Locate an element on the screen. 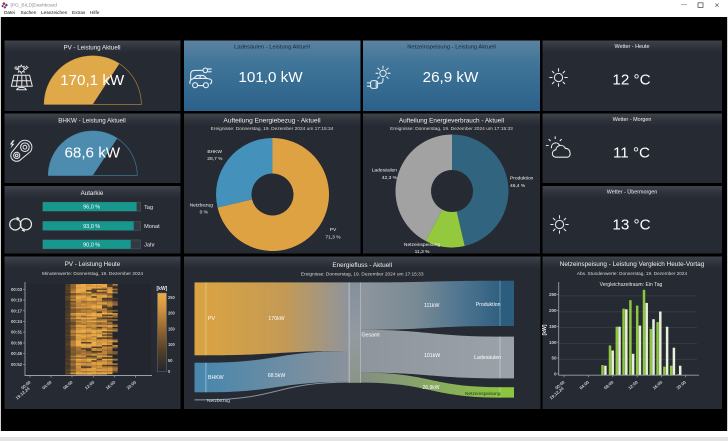 The image size is (728, 441). svg-text: BHKW - Leistung Aktuell is located at coordinates (91, 121).